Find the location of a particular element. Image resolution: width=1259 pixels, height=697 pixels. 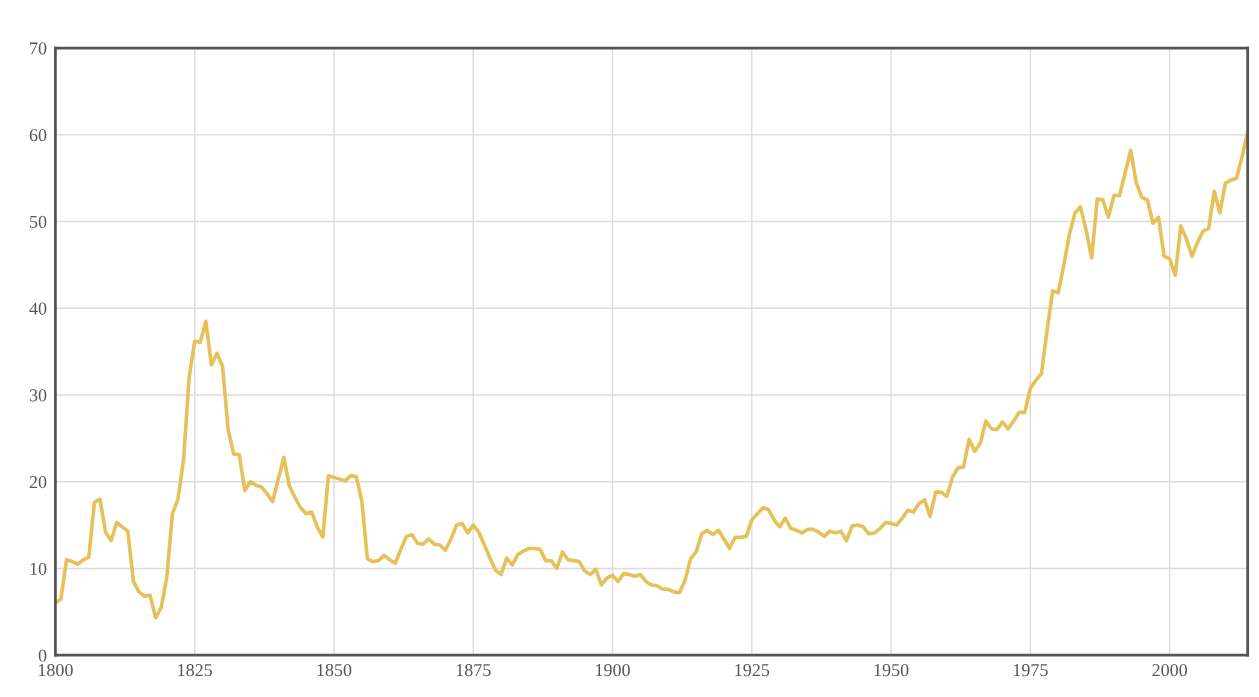

x-tick-label: 1825 is located at coordinates (195, 670).